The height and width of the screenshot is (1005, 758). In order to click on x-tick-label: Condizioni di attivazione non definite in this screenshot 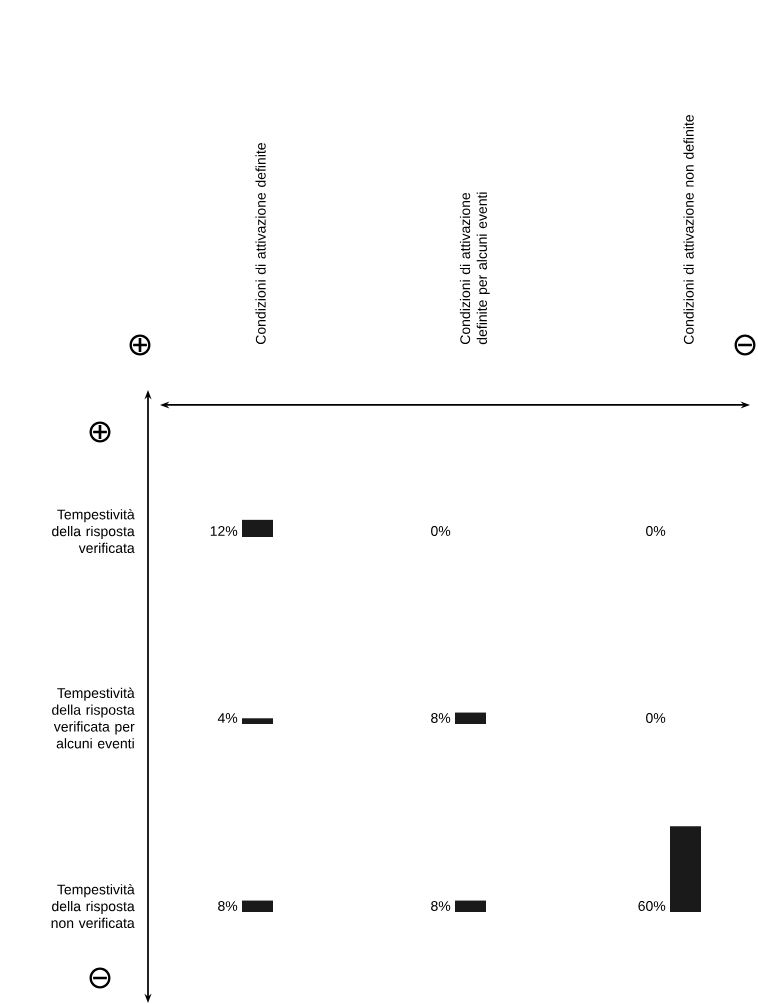, I will do `click(688, 230)`.